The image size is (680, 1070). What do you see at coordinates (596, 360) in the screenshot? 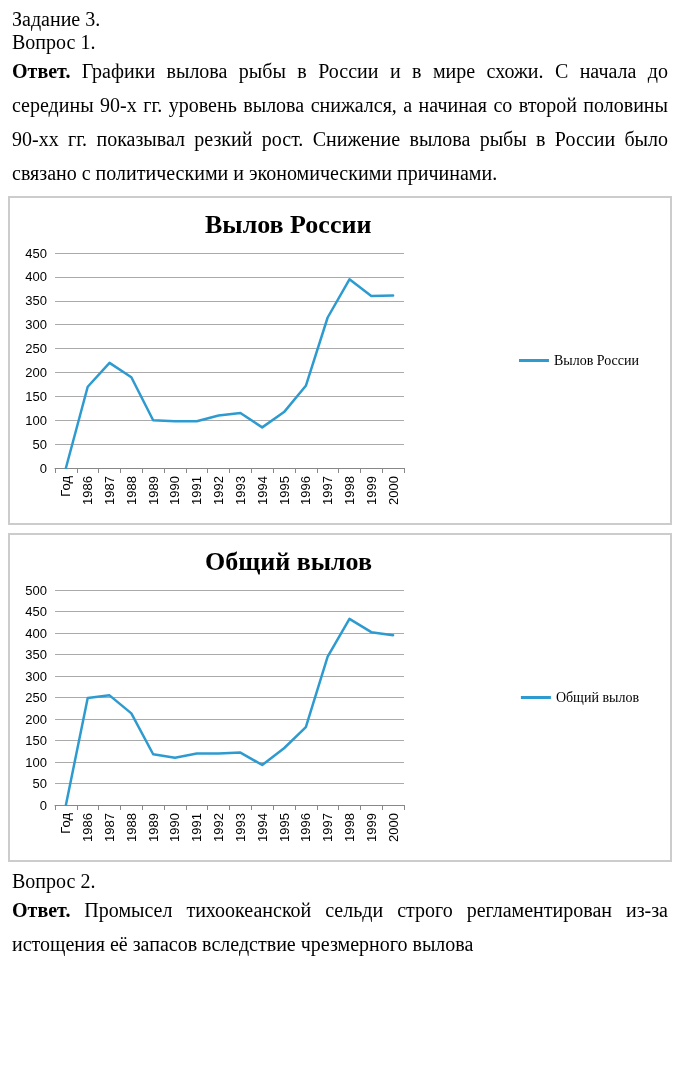
I see `legend-label: Вылов России` at bounding box center [596, 360].